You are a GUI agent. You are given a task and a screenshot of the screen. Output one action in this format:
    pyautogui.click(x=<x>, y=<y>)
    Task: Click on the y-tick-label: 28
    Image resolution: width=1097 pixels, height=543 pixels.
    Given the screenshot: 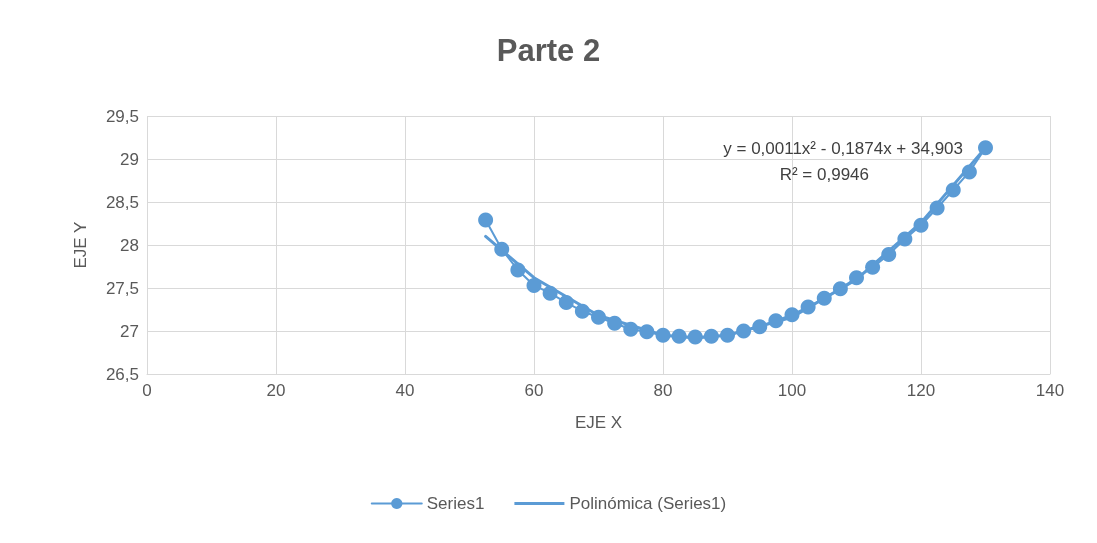 What is the action you would take?
    pyautogui.click(x=129, y=245)
    